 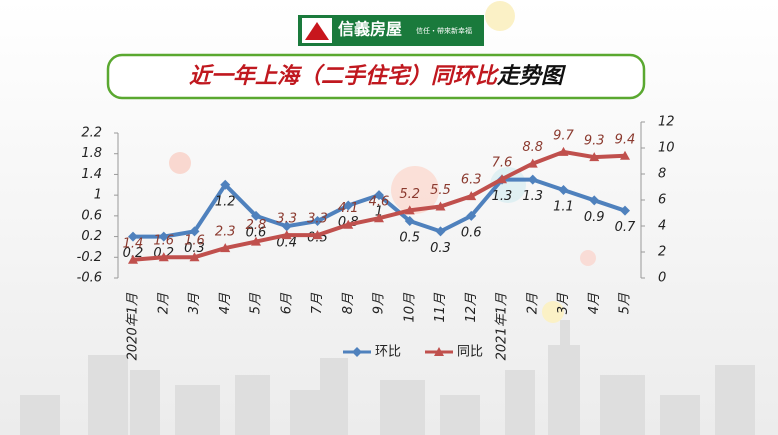 I want to click on data-label: 0.2, so click(x=133, y=253).